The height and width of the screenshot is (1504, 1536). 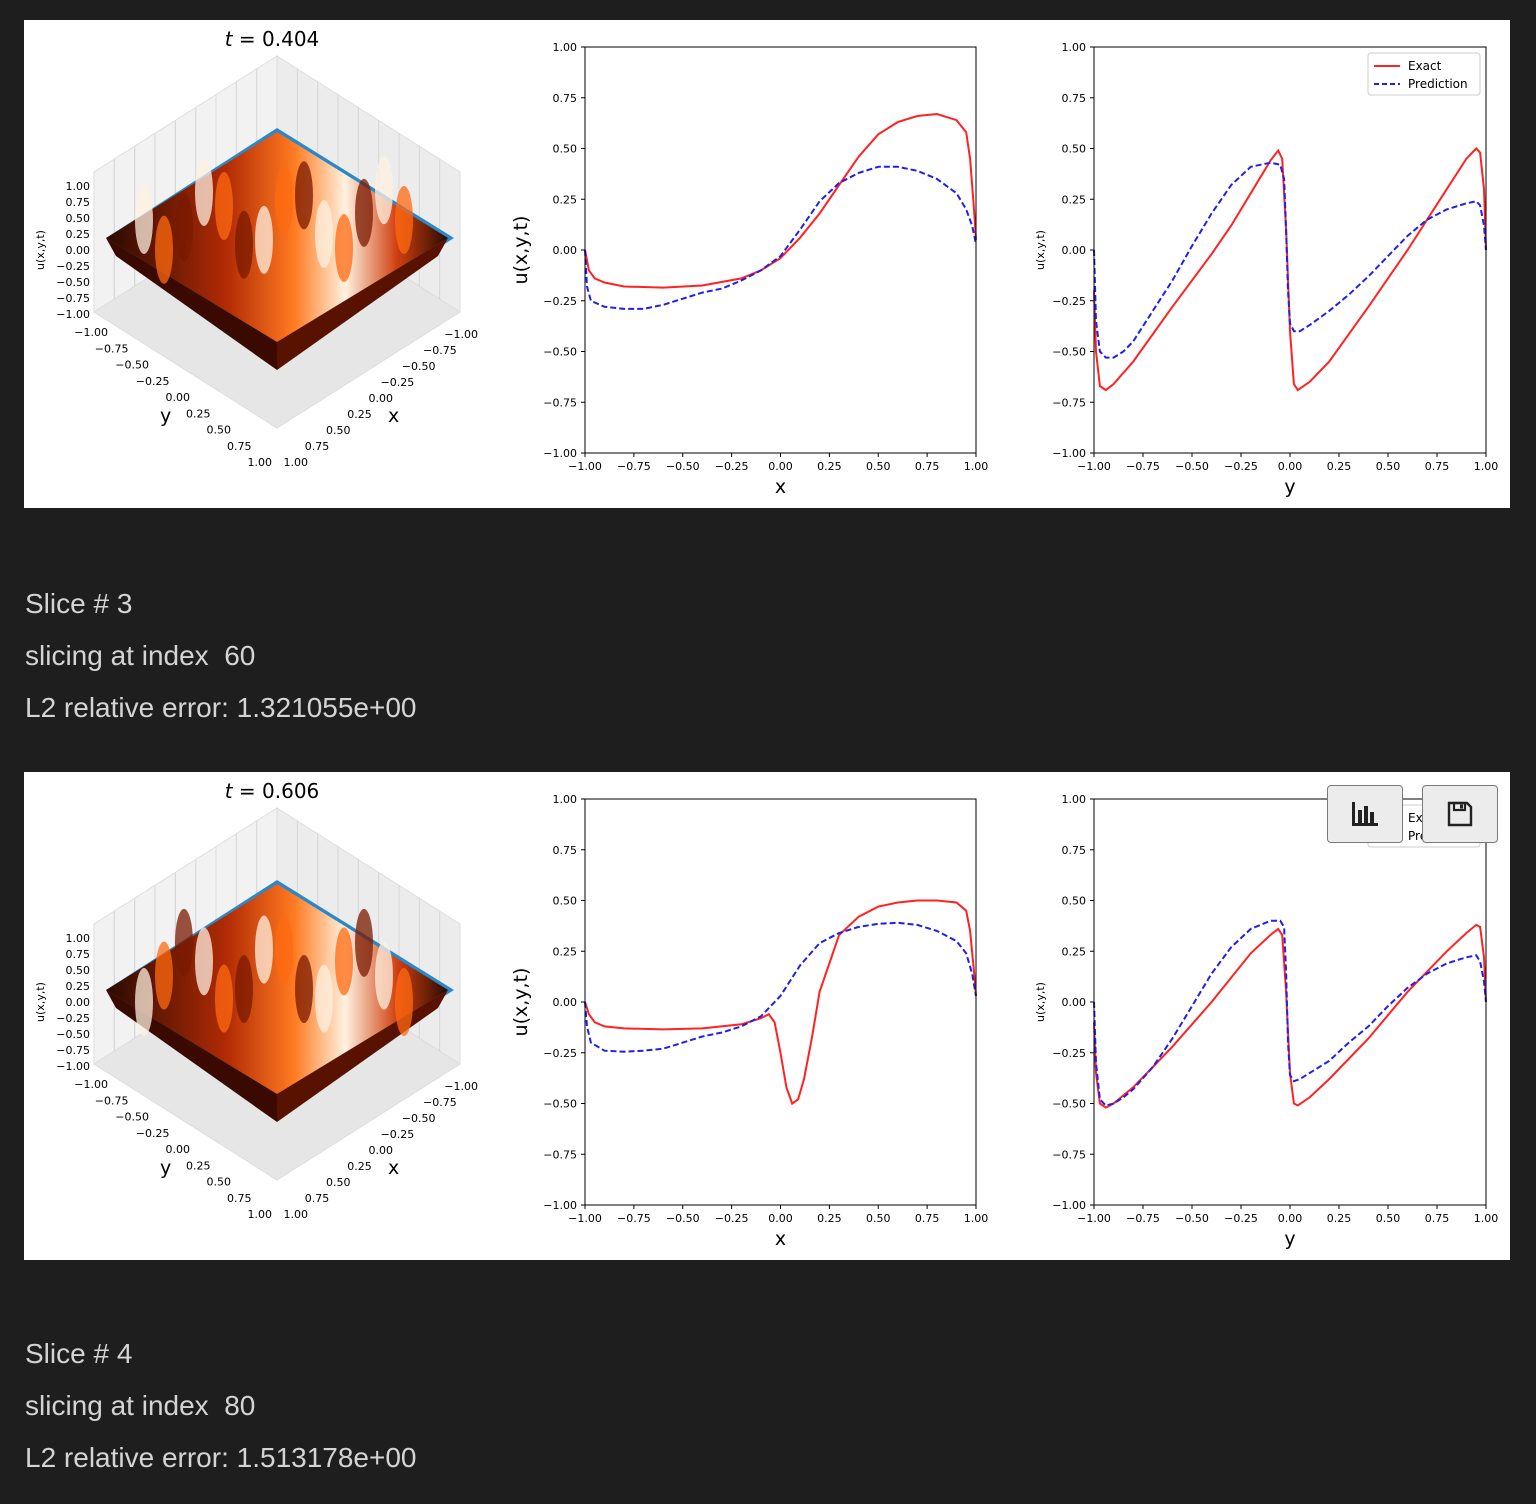 I want to click on y-axis-label: u(x,y,t), so click(x=521, y=1002).